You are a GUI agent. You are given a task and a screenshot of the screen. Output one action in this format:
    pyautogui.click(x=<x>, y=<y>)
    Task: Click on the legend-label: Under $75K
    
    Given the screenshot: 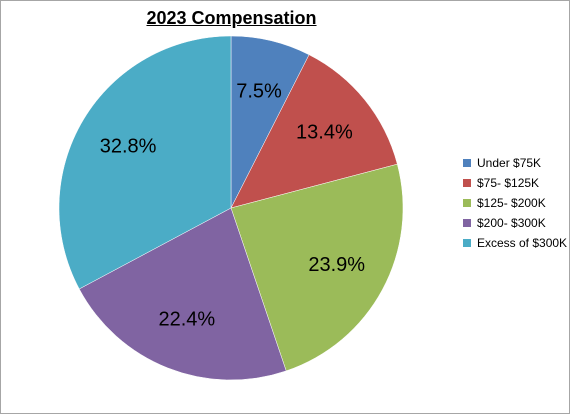 What is the action you would take?
    pyautogui.click(x=509, y=163)
    